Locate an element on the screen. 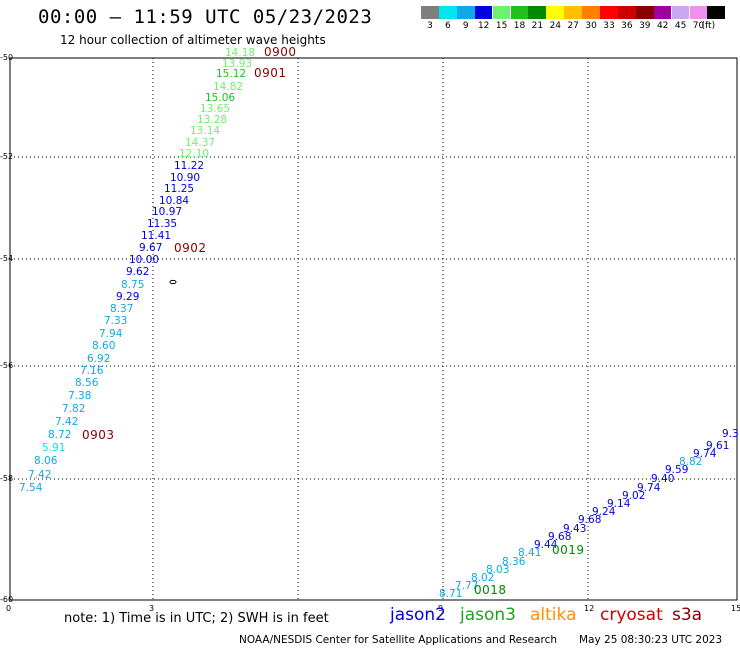  x-tick-label: 3 is located at coordinates (152, 608).